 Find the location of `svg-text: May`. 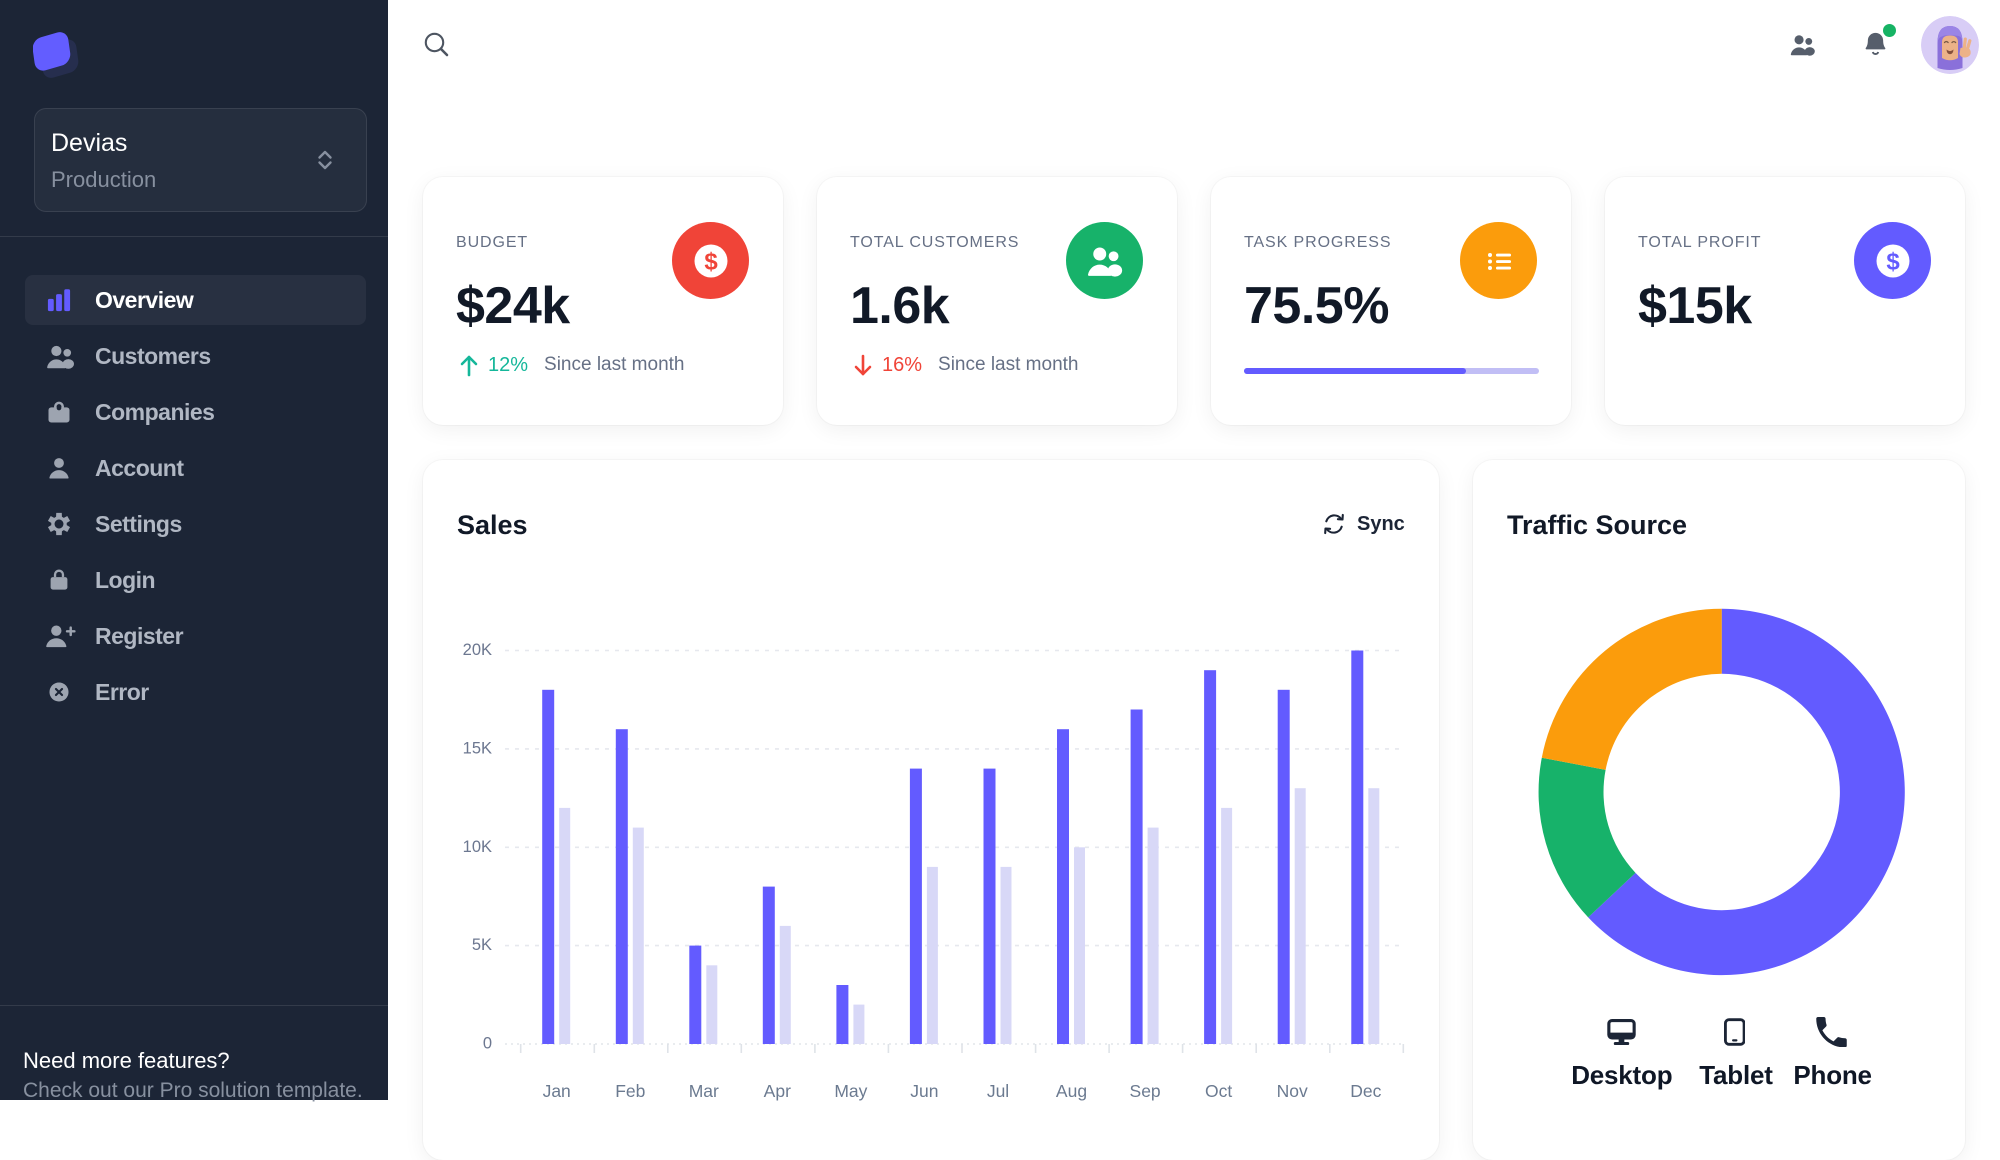

svg-text: May is located at coordinates (850, 1091).